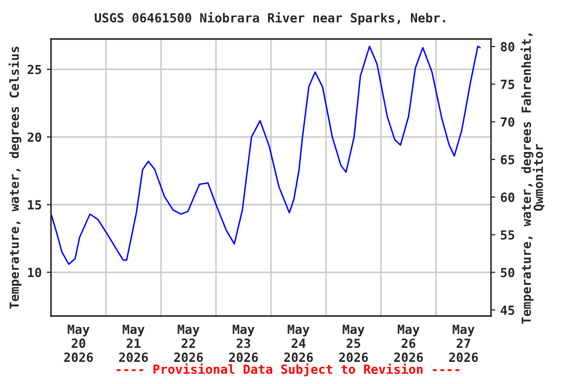 This screenshot has width=576, height=384. Describe the element at coordinates (35, 137) in the screenshot. I see `y-tick-label: 20` at that location.